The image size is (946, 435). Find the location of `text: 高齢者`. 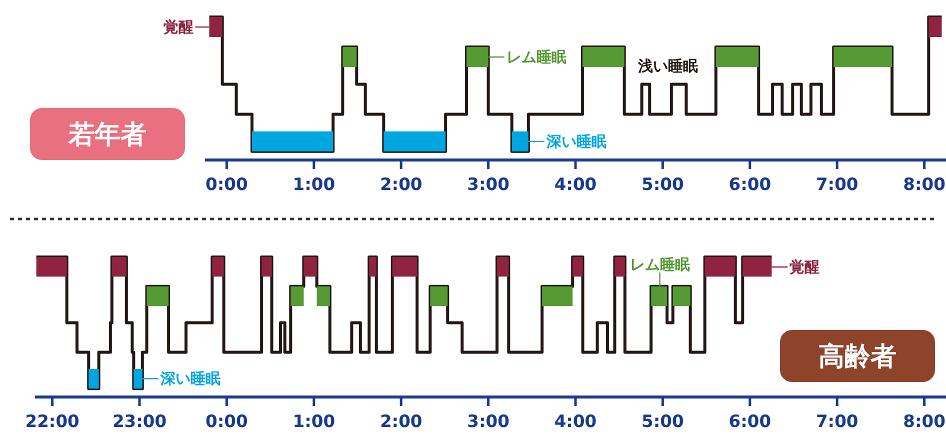

text: 高齢者 is located at coordinates (857, 357).